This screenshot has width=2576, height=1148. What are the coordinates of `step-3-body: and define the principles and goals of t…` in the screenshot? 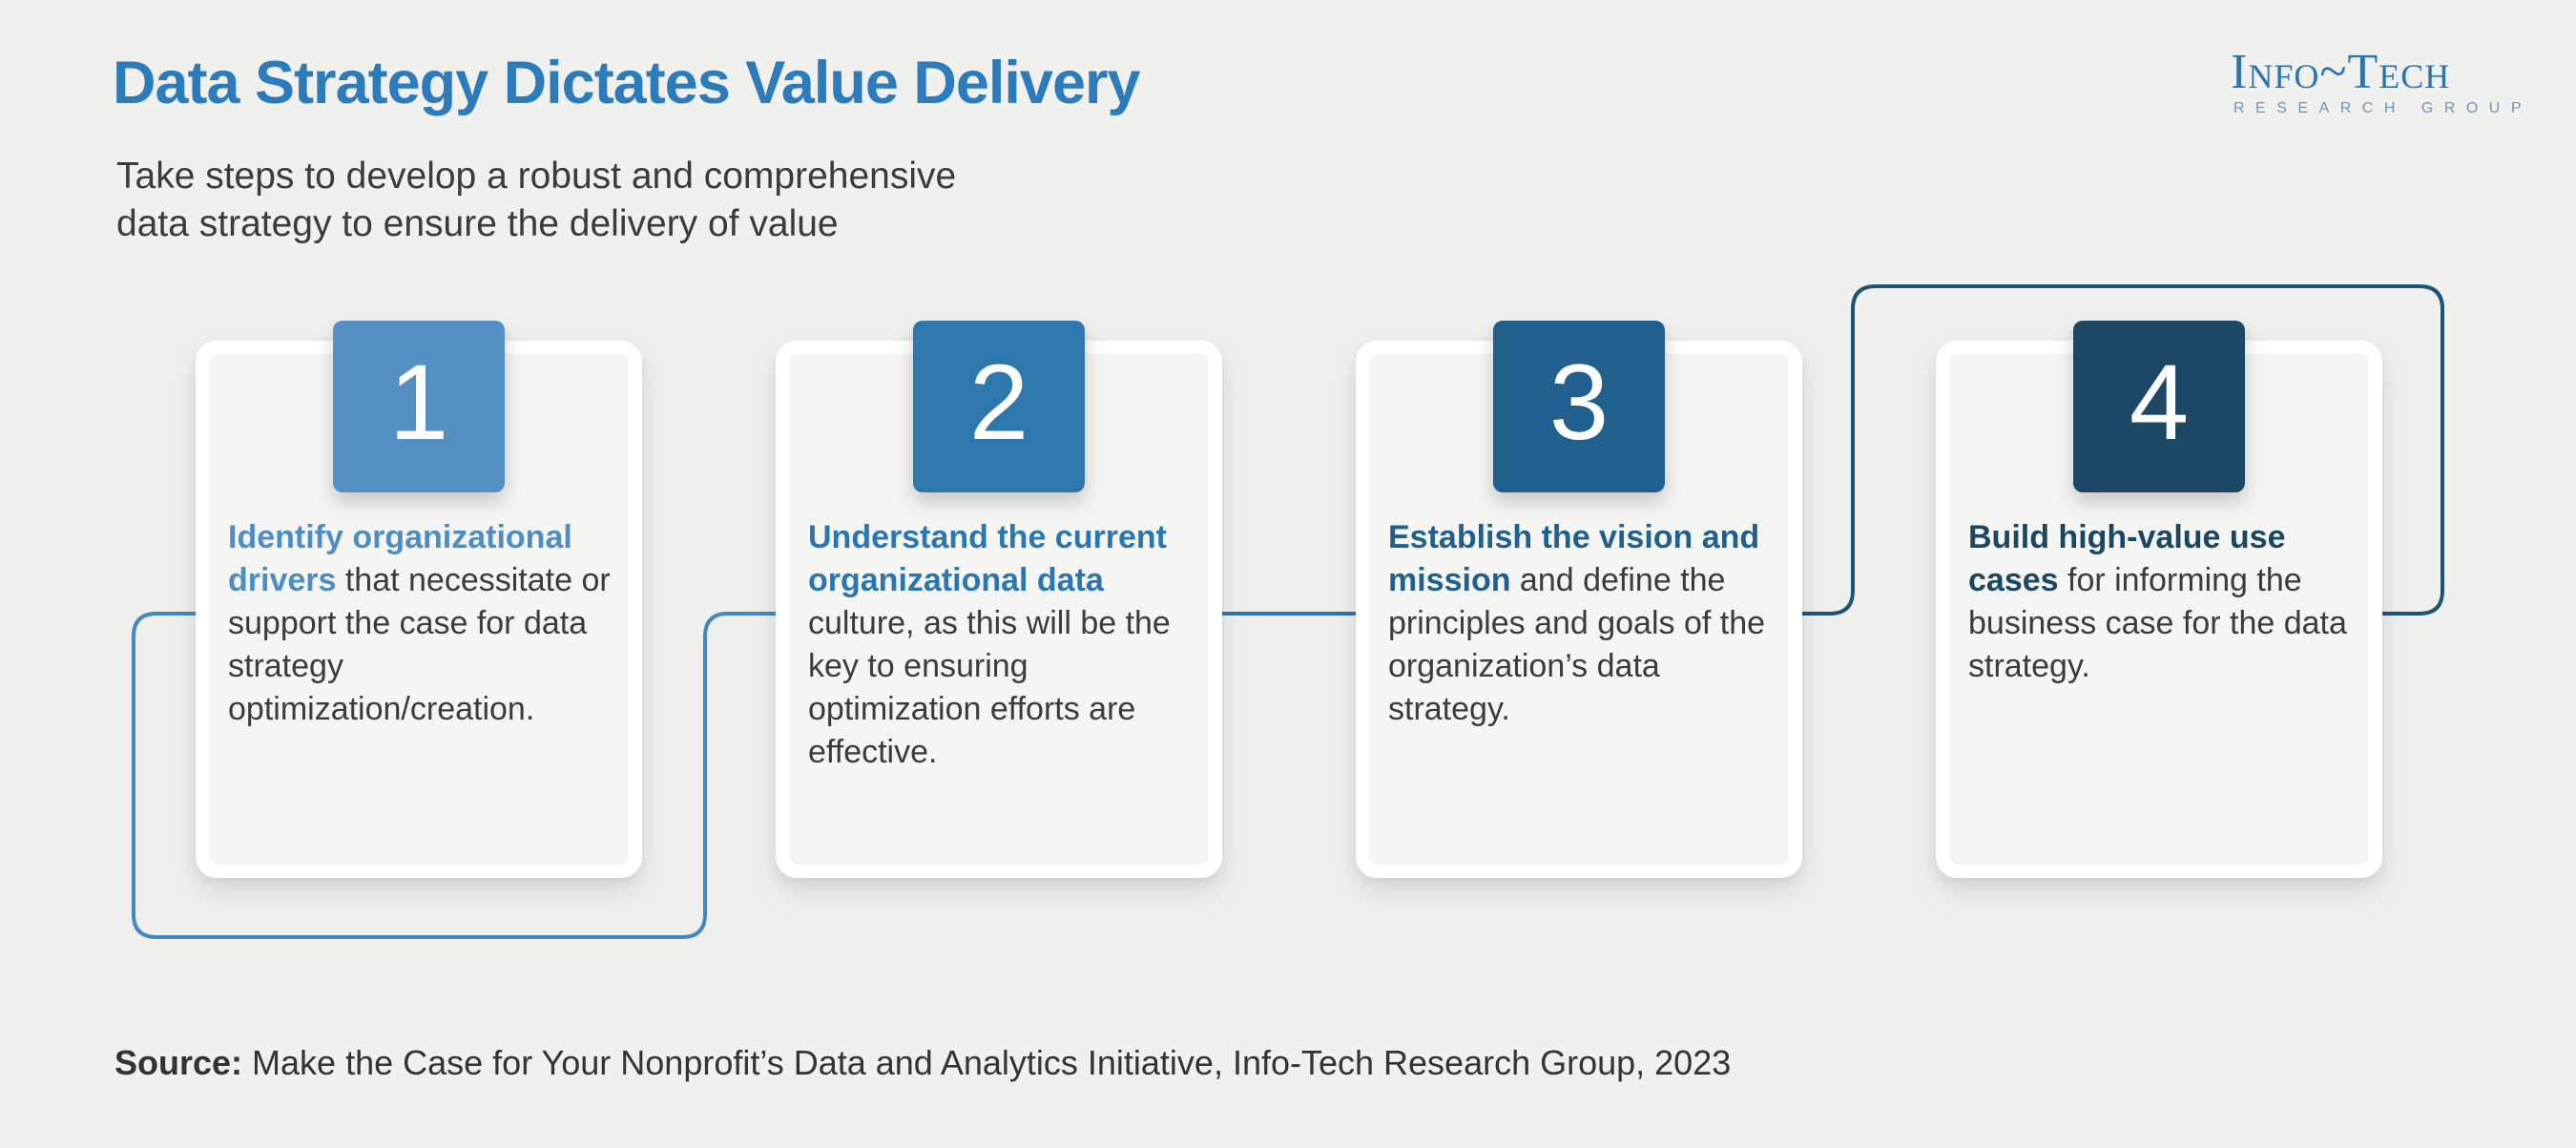 It's located at (1577, 645).